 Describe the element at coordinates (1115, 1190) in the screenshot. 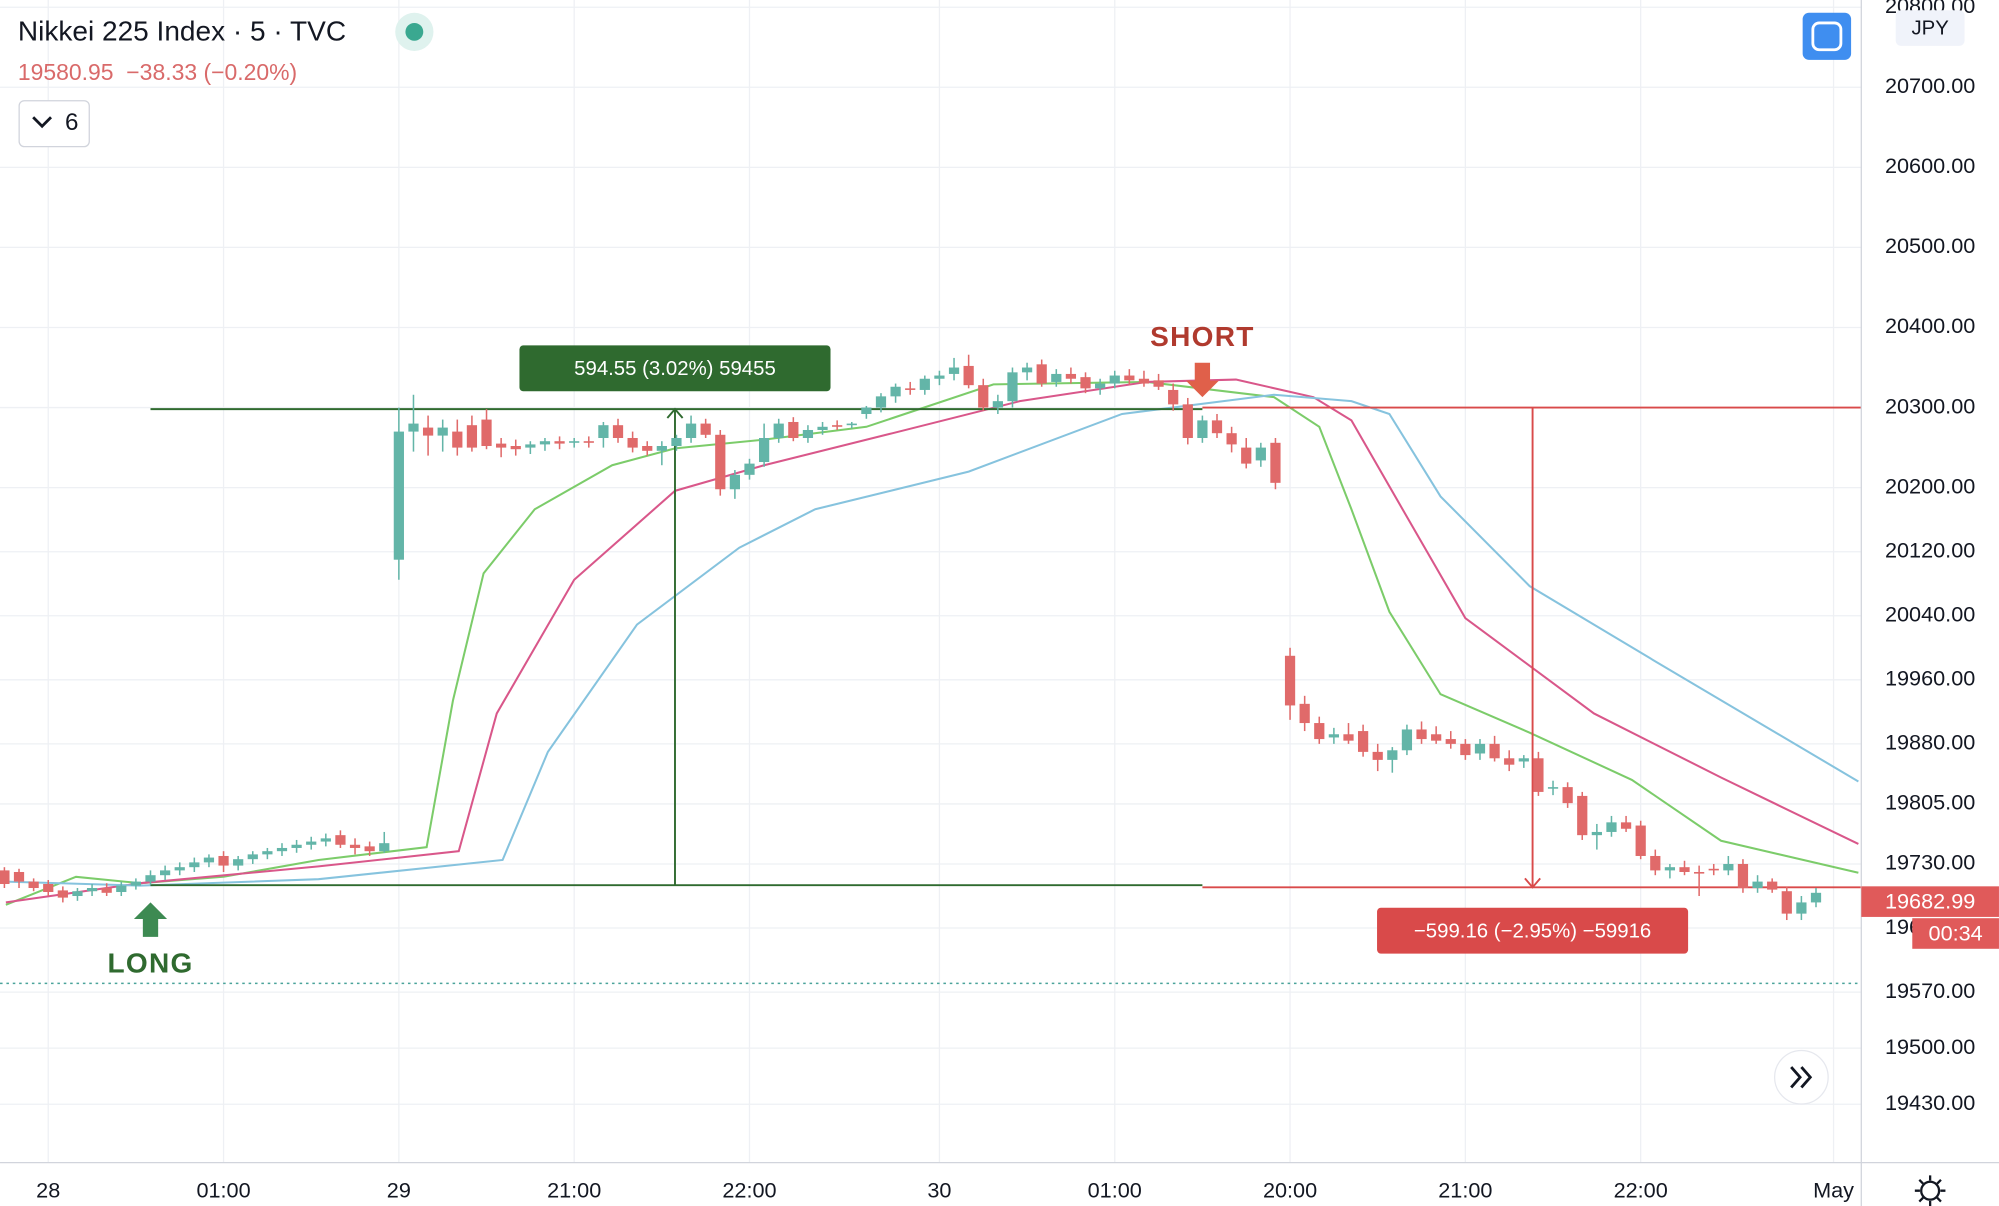

I see `x-tick-label: 01:00` at that location.